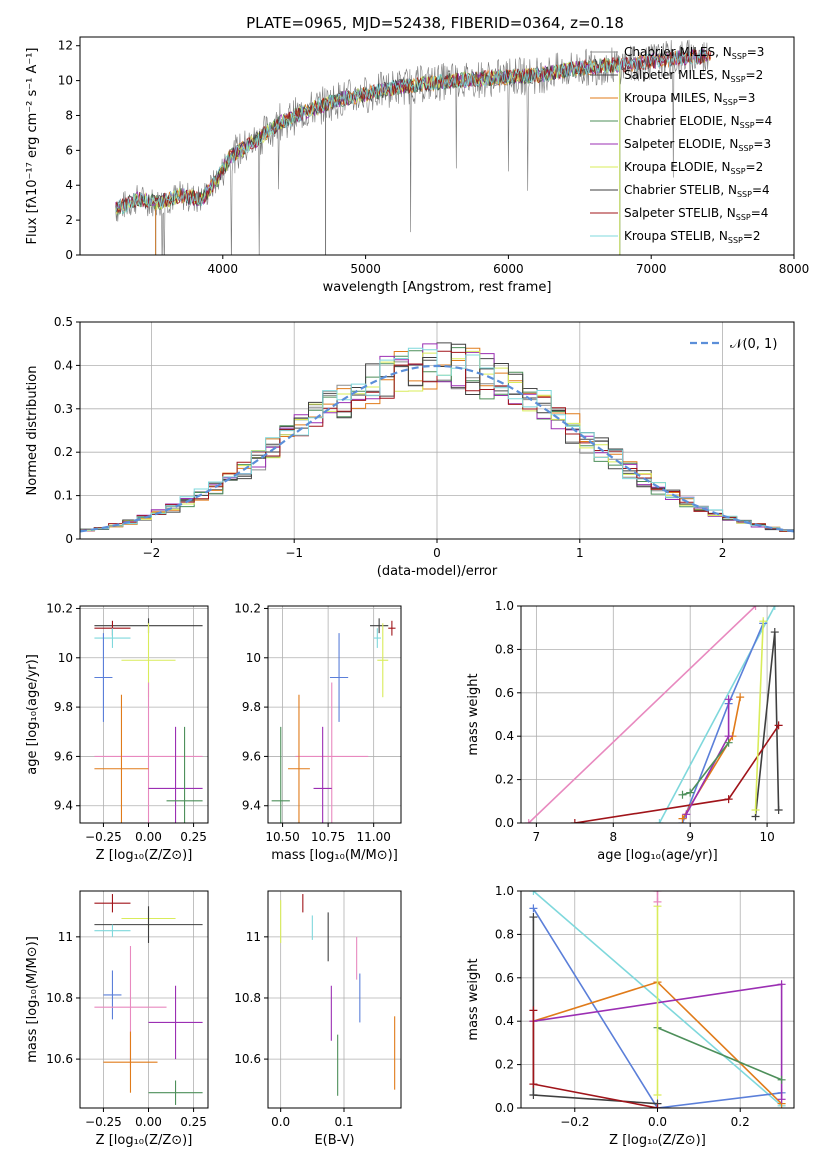 The image size is (819, 1174). I want to click on legend-label: Chabrier STELIB, NSSP=4, so click(697, 191).